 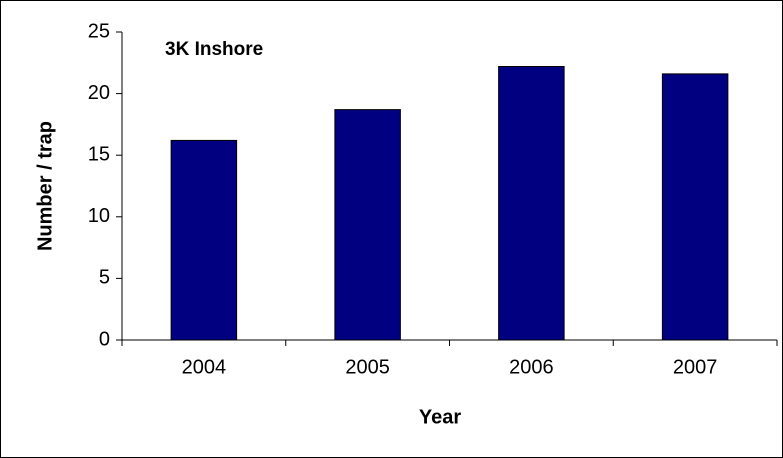 I want to click on x-tick-label: 2005, so click(x=367, y=367).